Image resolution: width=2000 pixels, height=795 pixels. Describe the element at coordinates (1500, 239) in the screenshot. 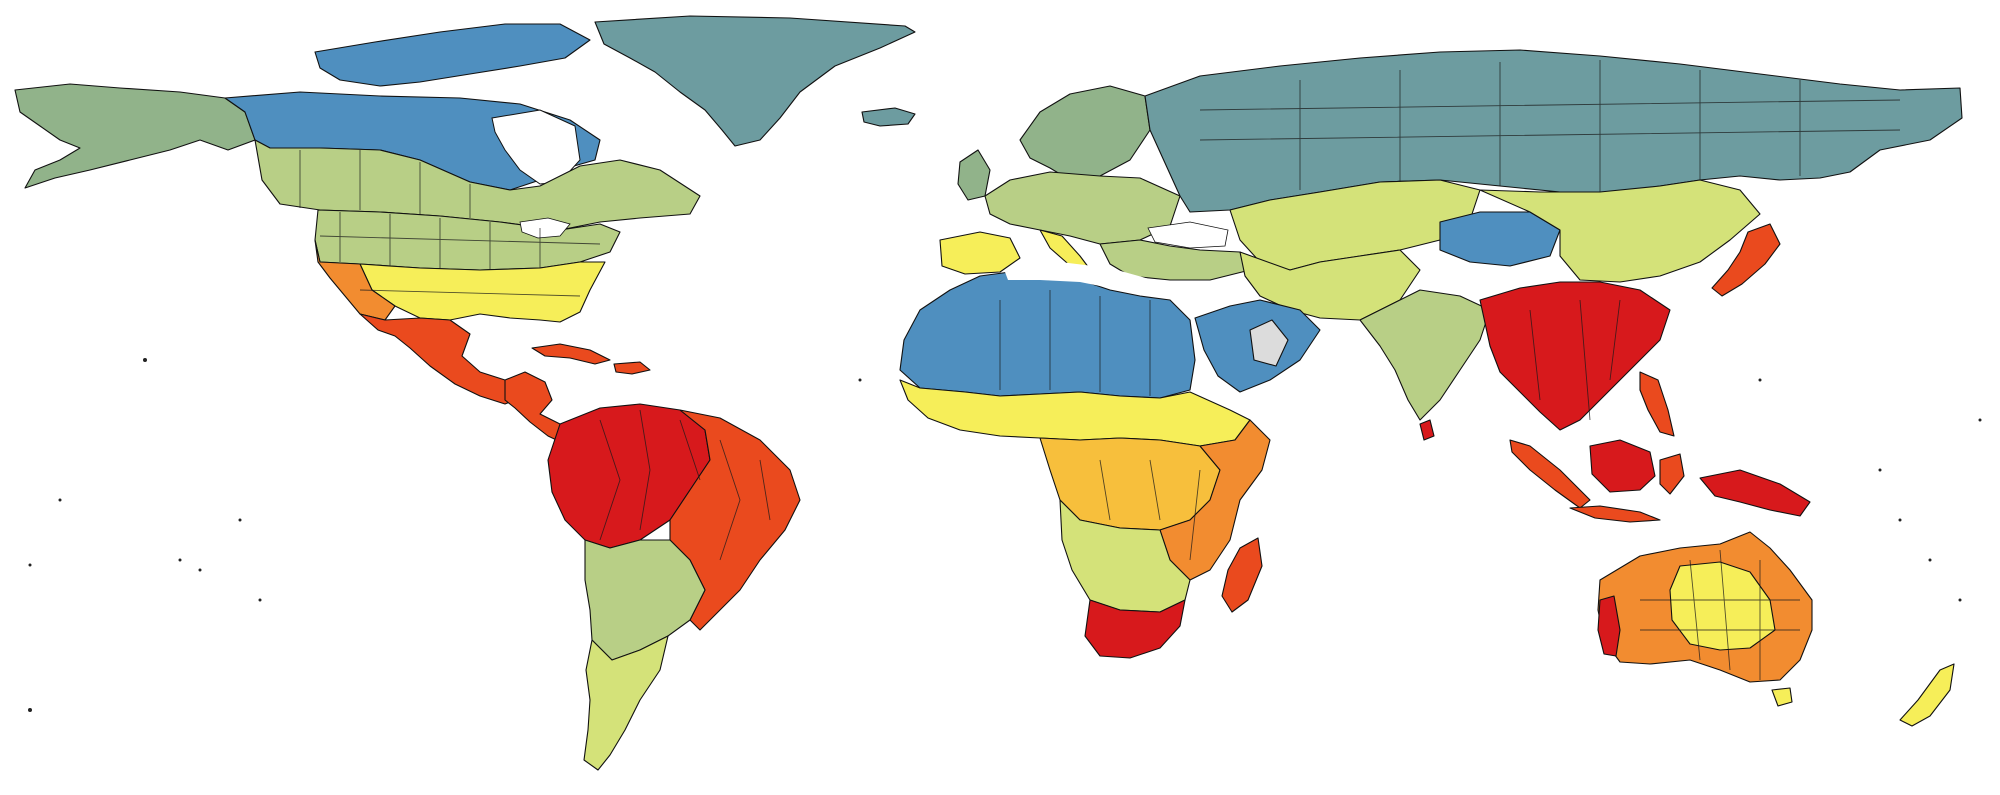

I see `region-mongolia` at that location.